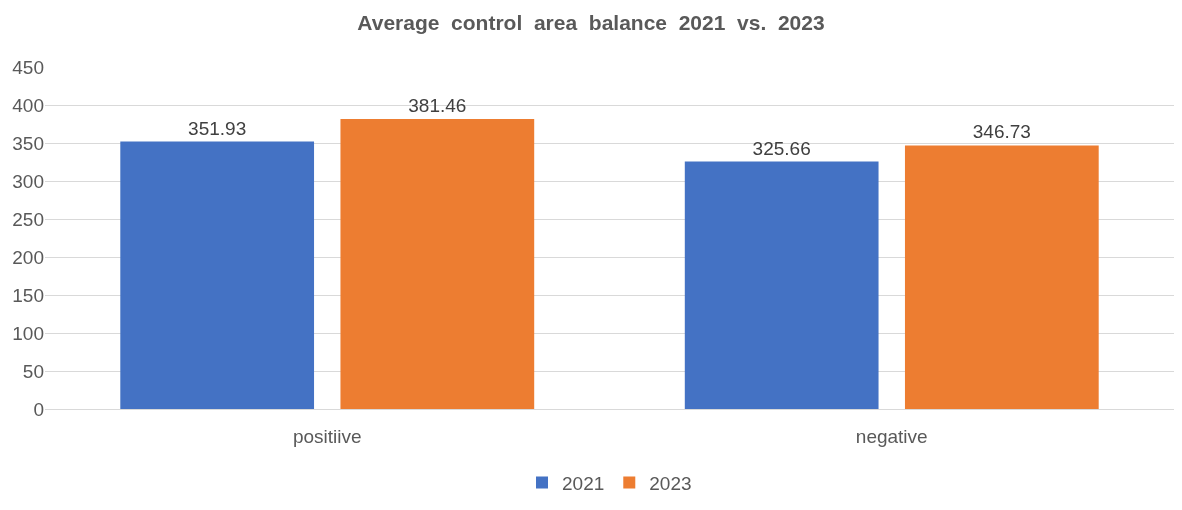 The image size is (1182, 510). What do you see at coordinates (28, 67) in the screenshot?
I see `y-tick-label: 450` at bounding box center [28, 67].